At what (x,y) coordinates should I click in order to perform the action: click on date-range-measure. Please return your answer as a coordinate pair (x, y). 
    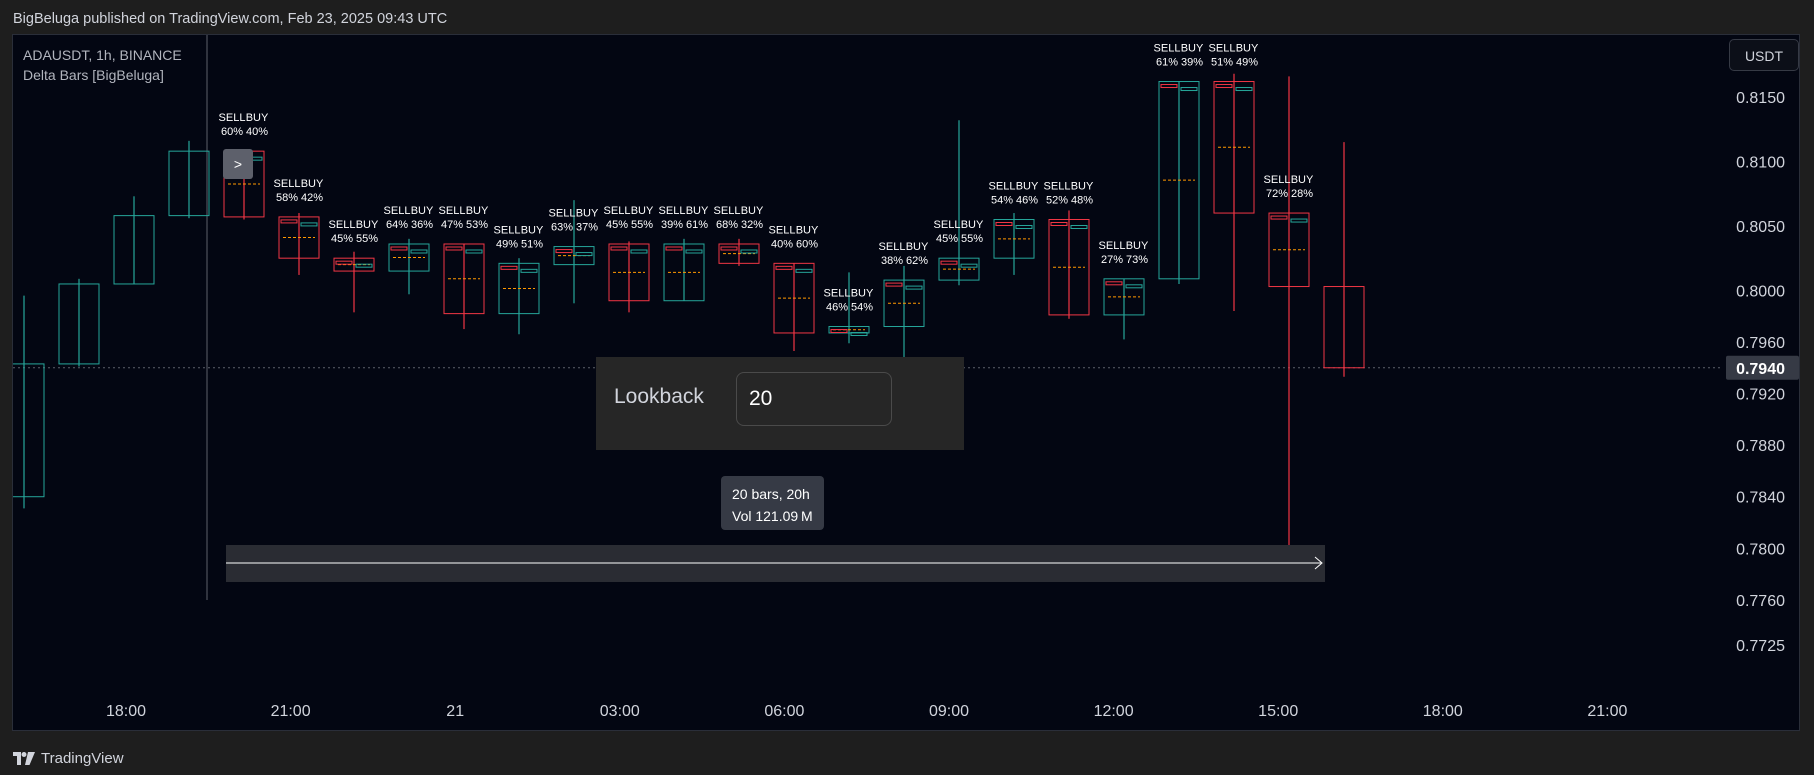
    Looking at the image, I should click on (775, 563).